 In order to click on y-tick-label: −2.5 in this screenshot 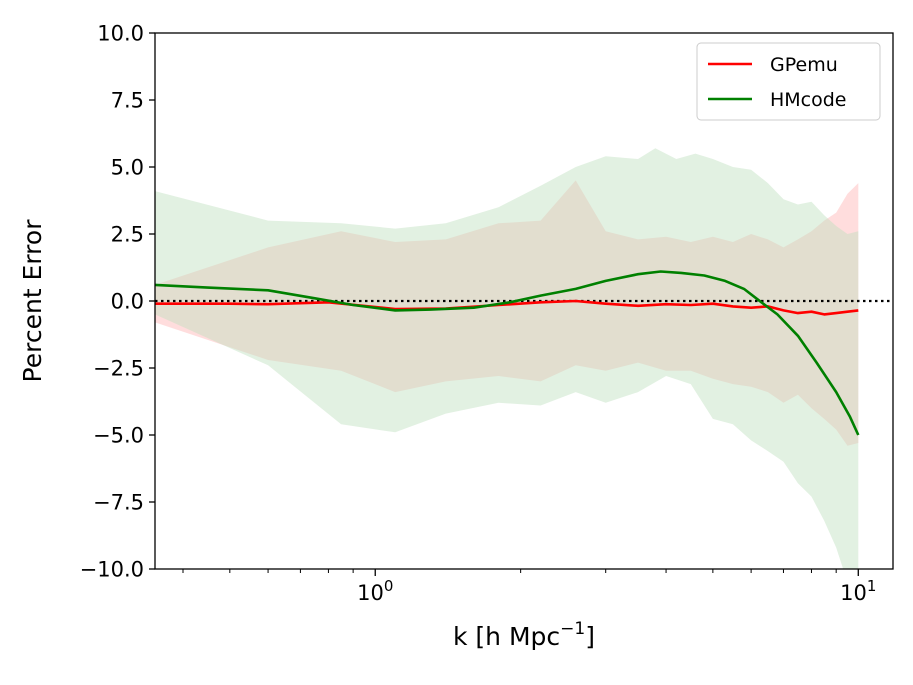, I will do `click(118, 369)`.